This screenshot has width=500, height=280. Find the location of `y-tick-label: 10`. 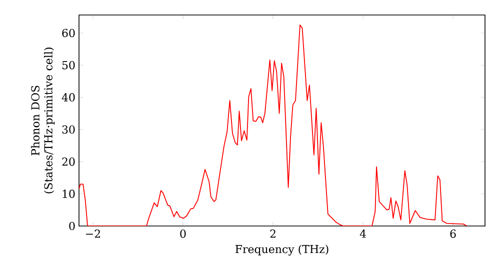

y-tick-label: 10 is located at coordinates (68, 194).